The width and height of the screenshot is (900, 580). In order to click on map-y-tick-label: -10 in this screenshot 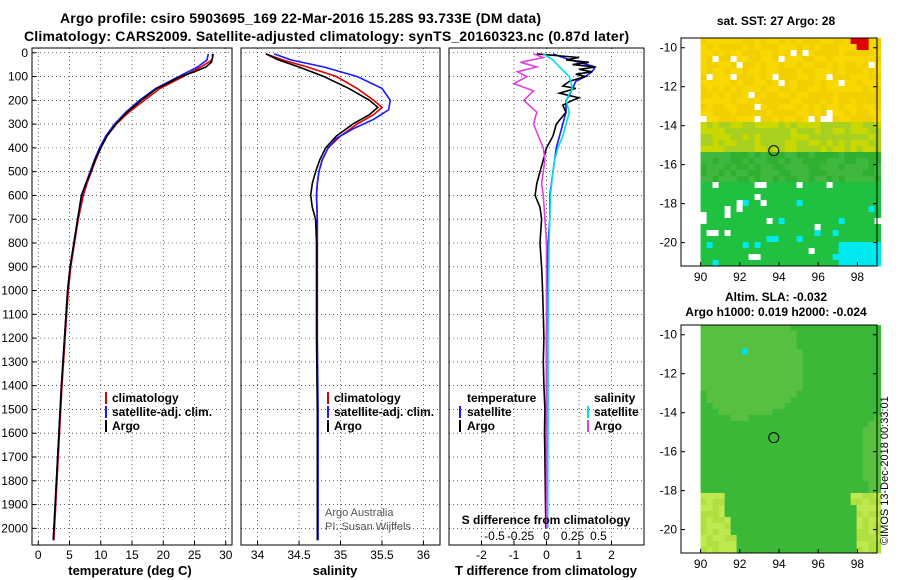, I will do `click(669, 48)`.